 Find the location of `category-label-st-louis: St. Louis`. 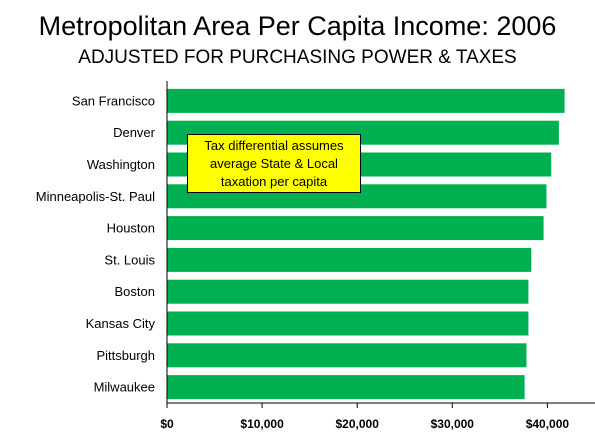

category-label-st-louis: St. Louis is located at coordinates (129, 259).